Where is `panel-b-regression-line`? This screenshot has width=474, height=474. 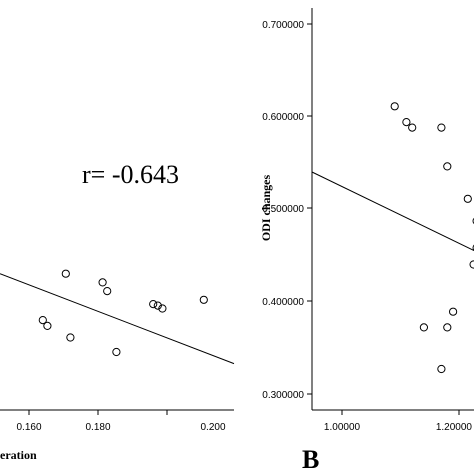 panel-b-regression-line is located at coordinates (392, 211).